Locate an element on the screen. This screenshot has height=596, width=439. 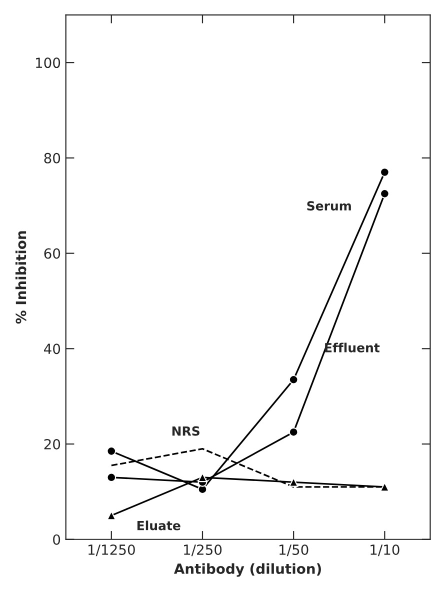
y-axis-title: % Inhibition is located at coordinates (20, 277).